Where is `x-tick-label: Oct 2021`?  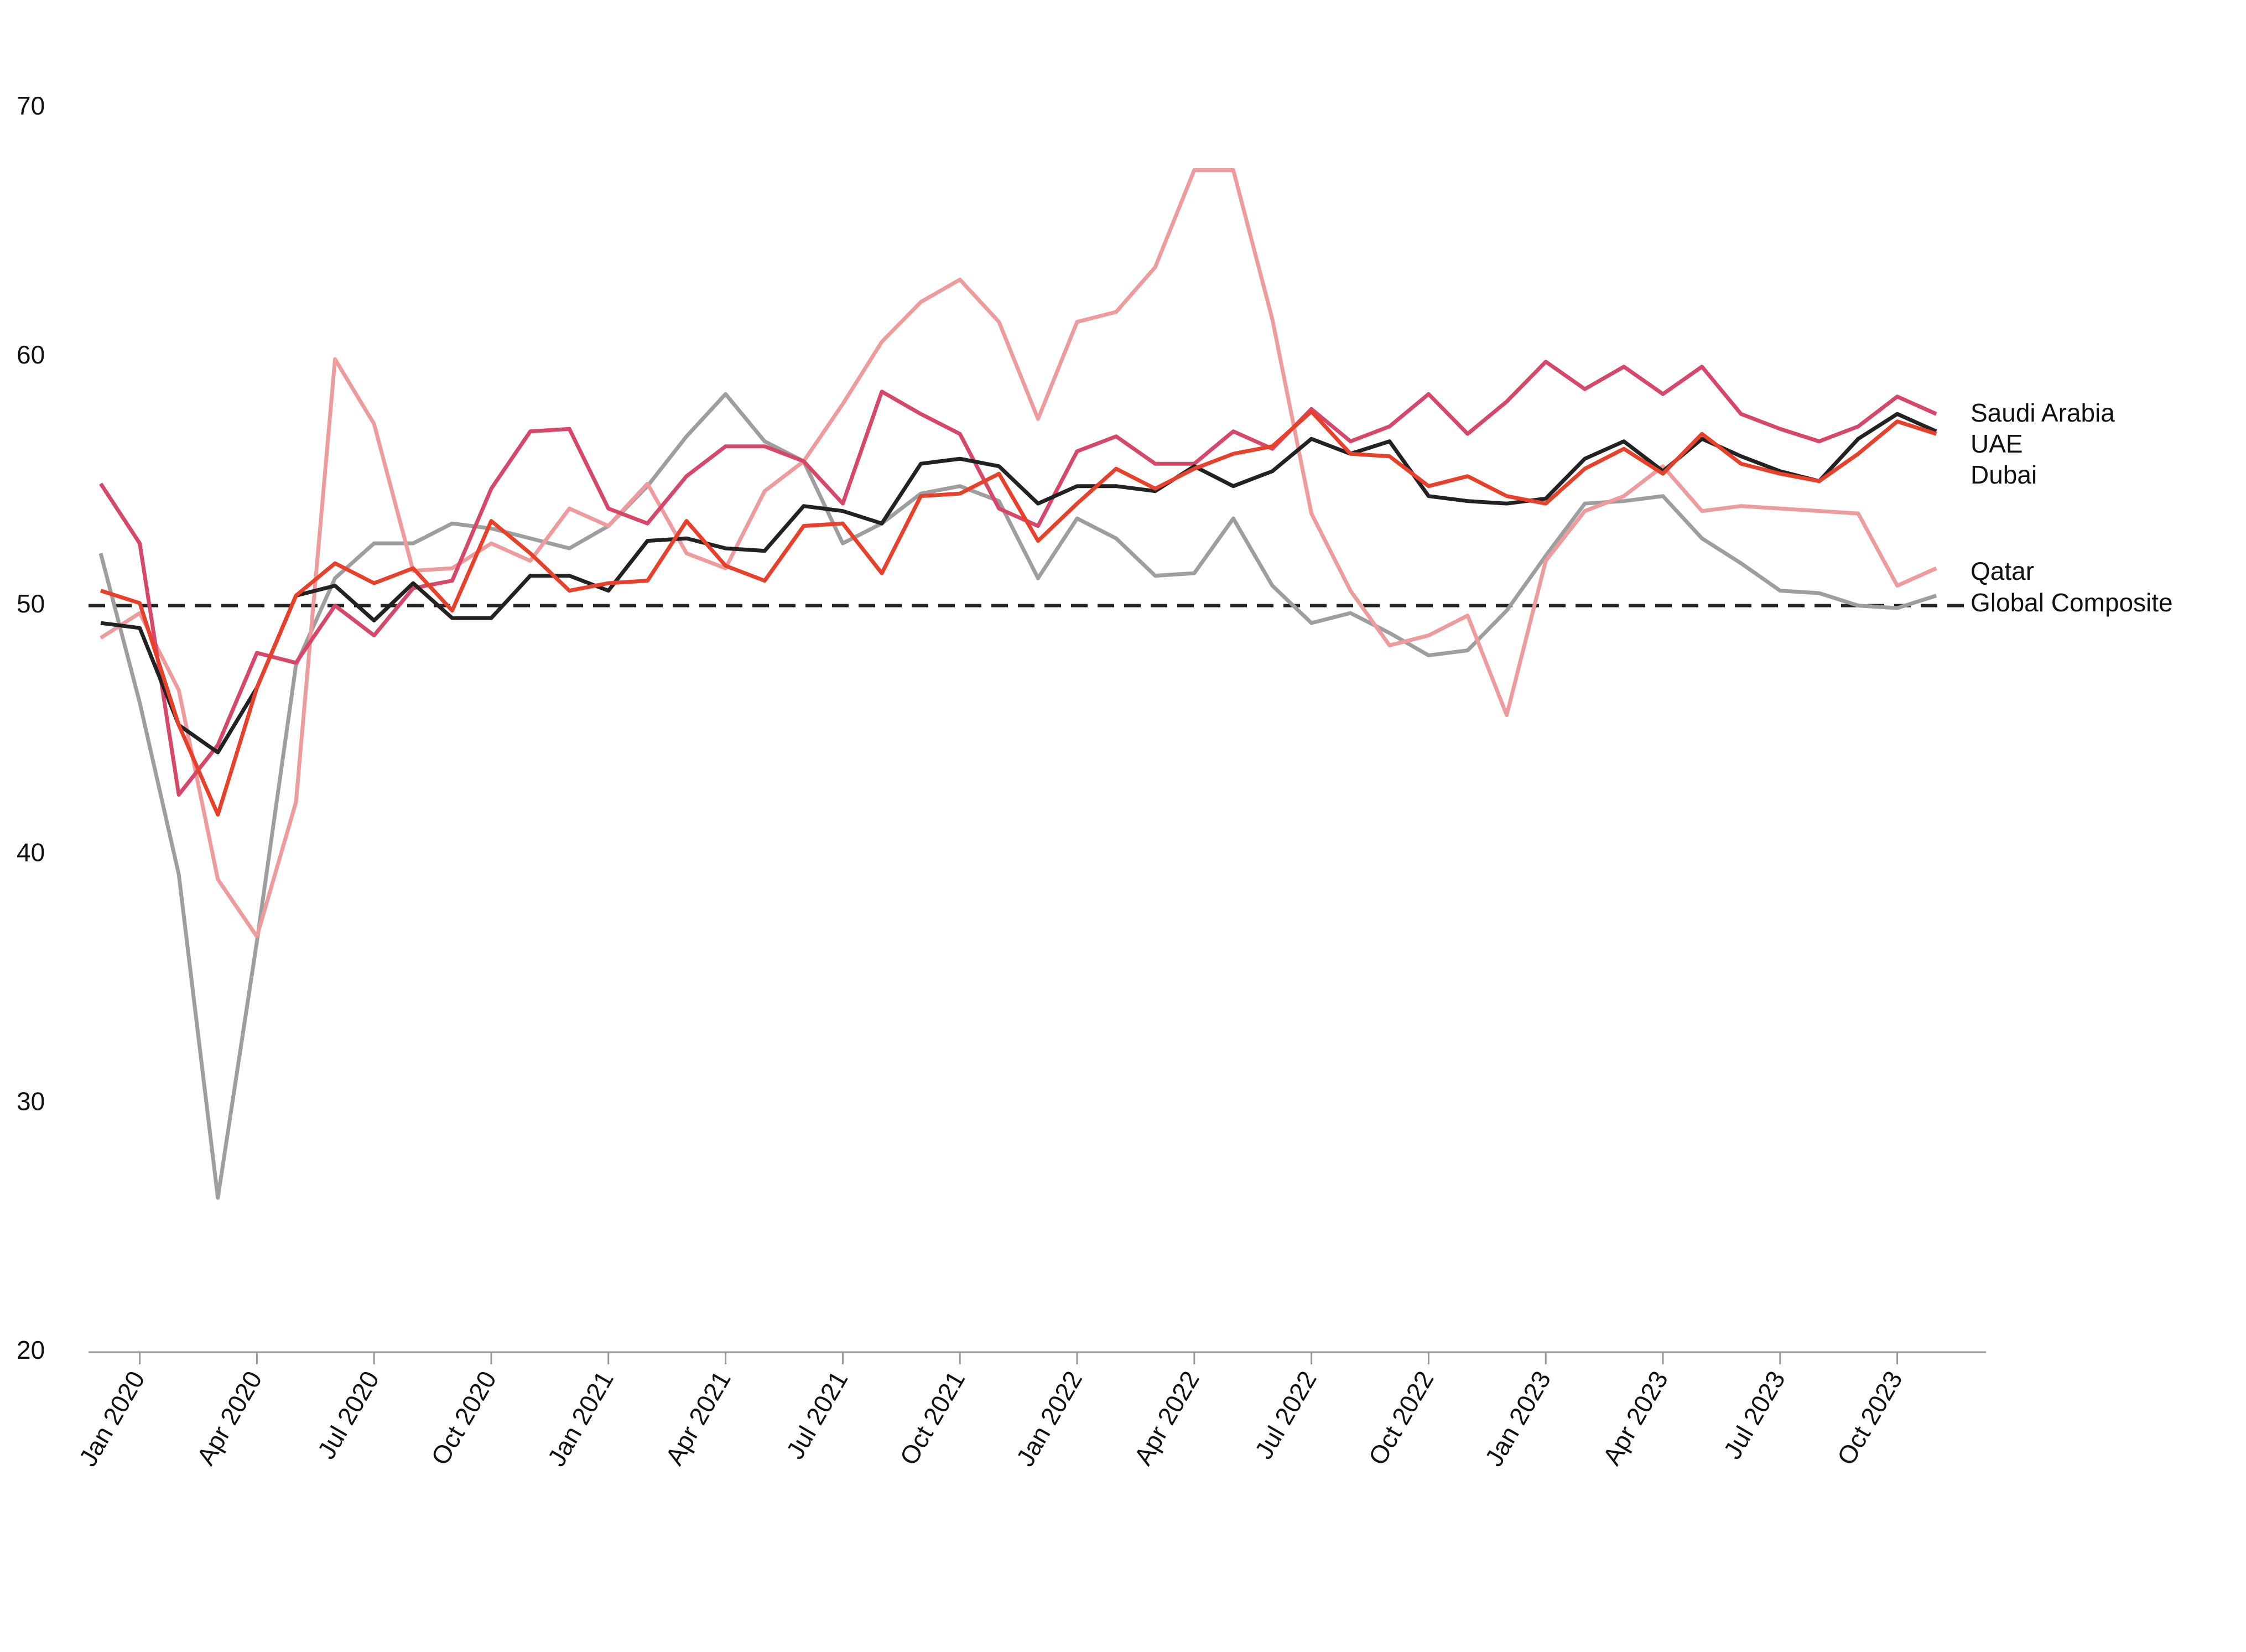
x-tick-label: Oct 2021 is located at coordinates (932, 1418).